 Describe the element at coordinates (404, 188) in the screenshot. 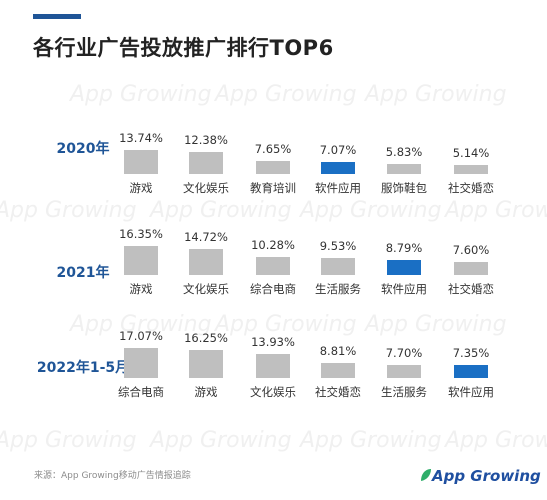

I see `category-label: 服饰鞋包` at that location.